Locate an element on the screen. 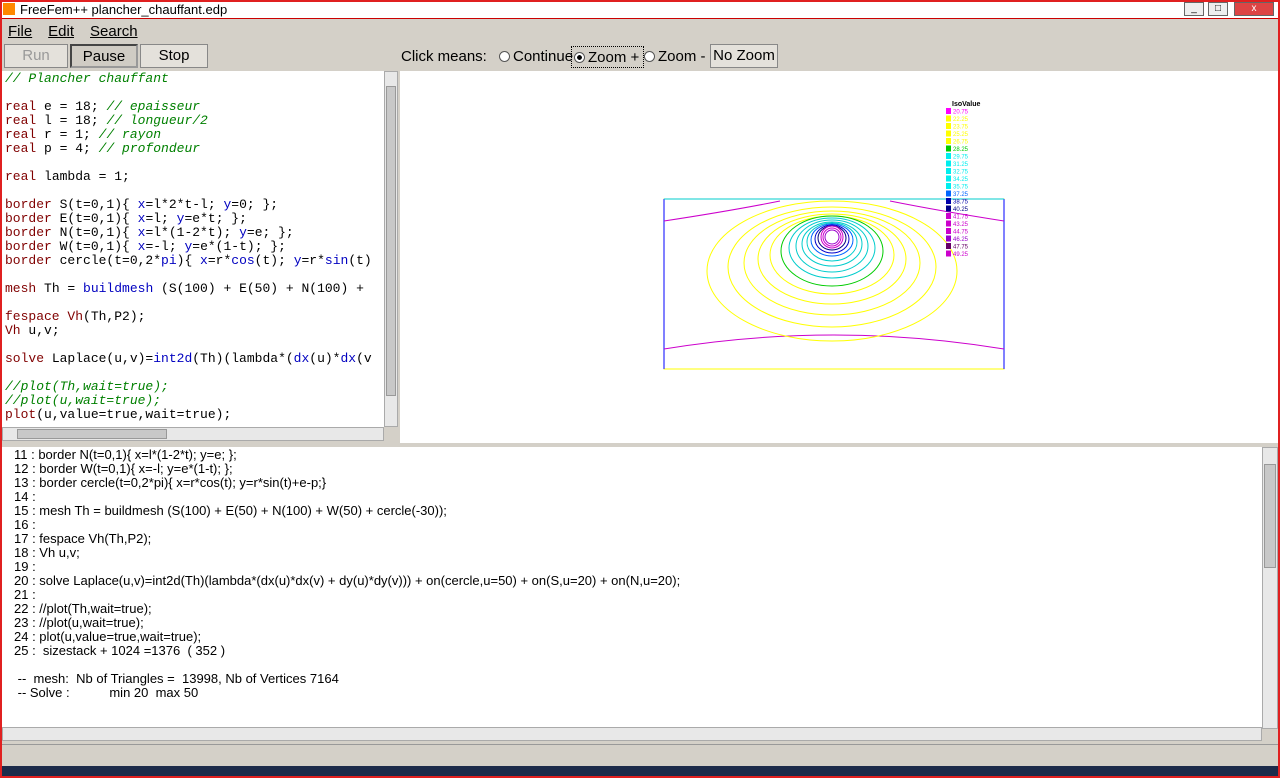 This screenshot has width=1280, height=778. menu-bar: File Edit Search is located at coordinates (70, 31).